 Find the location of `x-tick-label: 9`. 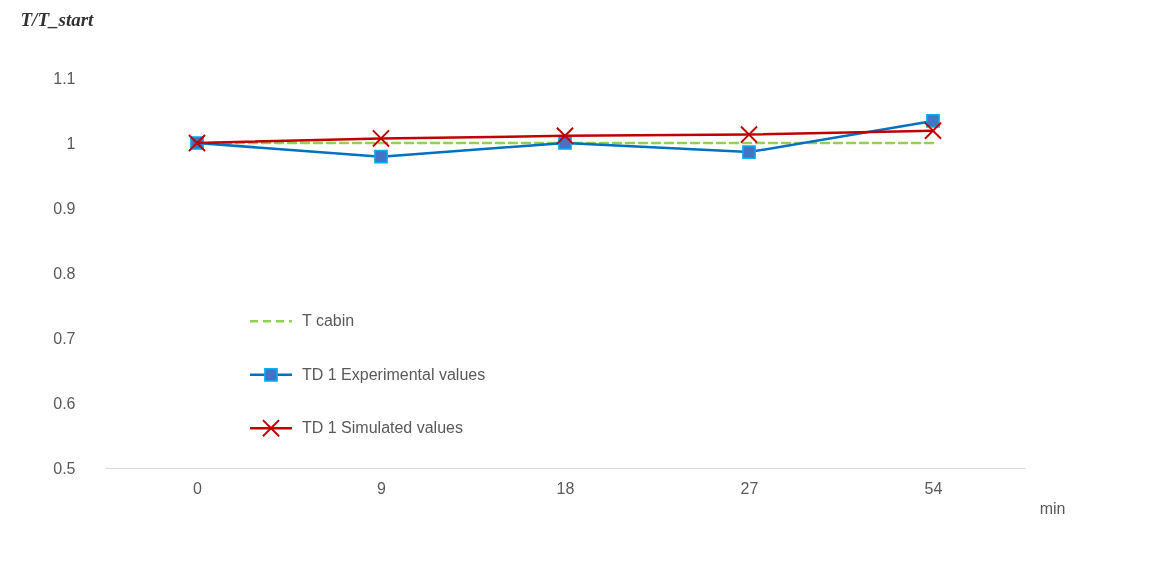

x-tick-label: 9 is located at coordinates (382, 488).